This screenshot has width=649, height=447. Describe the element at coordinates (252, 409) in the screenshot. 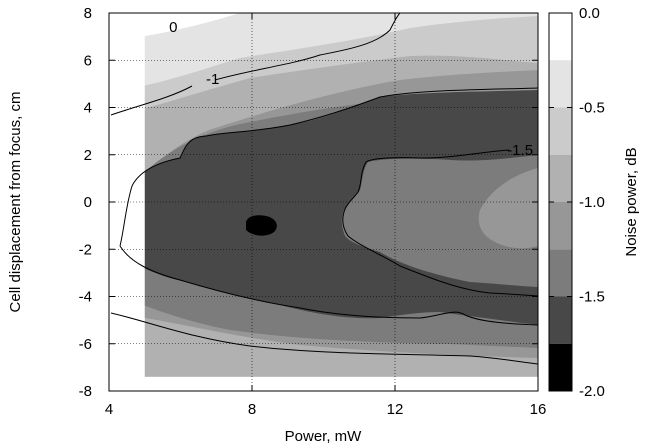

I see `x-tick-label: 8` at that location.